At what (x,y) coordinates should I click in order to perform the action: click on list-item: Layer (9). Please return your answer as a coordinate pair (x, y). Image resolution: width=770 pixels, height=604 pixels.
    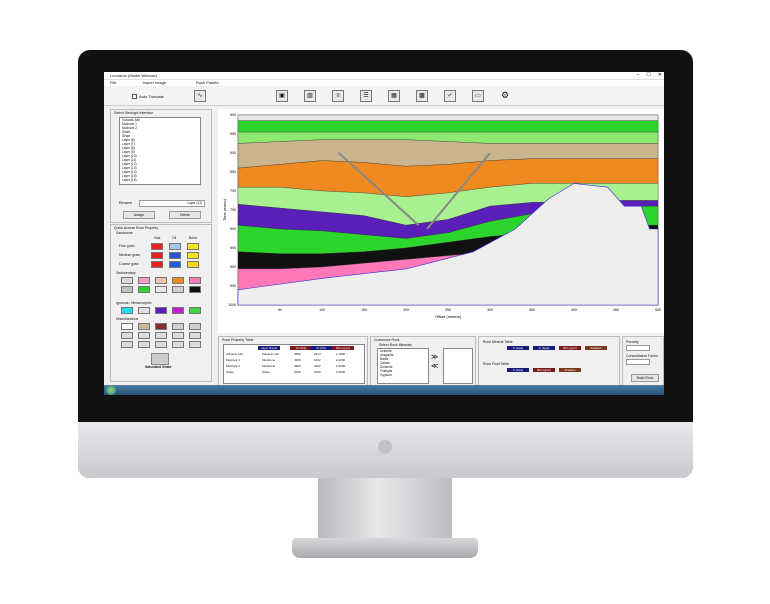
    Looking at the image, I should click on (128, 152).